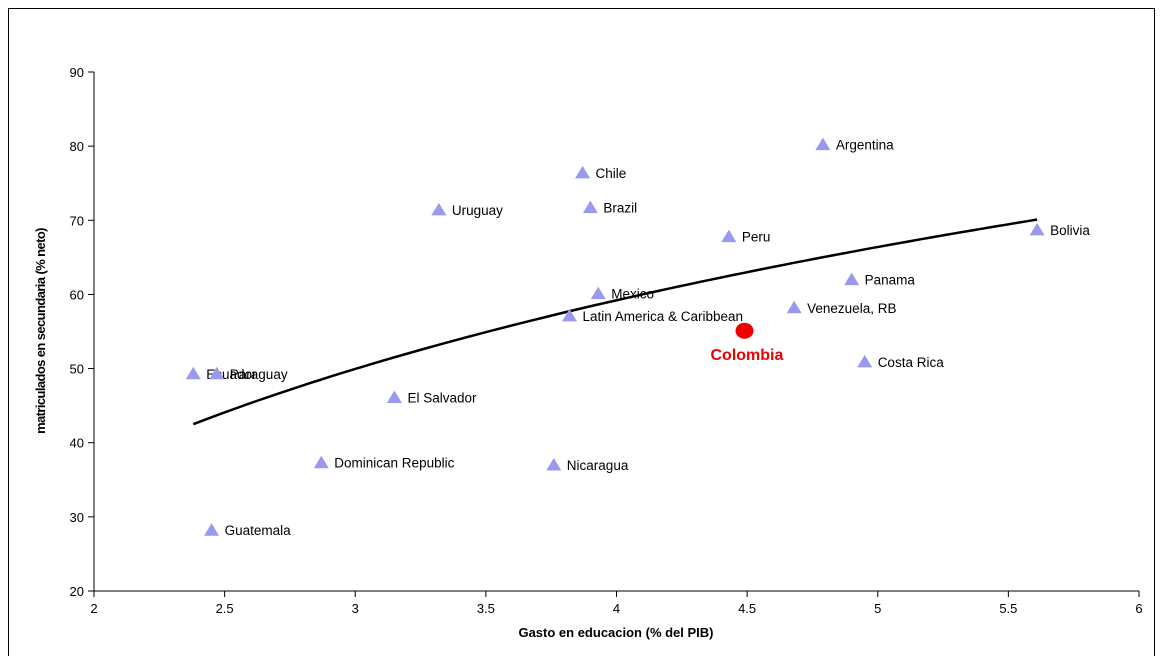 The image size is (1163, 656). Describe the element at coordinates (93, 608) in the screenshot. I see `x-tick-label: 2` at that location.